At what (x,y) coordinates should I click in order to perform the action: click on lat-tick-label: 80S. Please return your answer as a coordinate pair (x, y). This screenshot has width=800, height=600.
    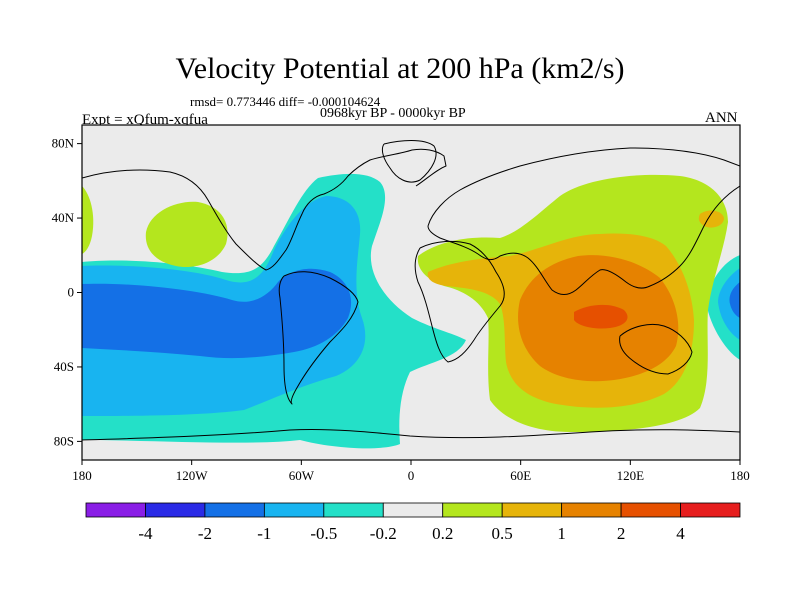
    Looking at the image, I should click on (64, 440).